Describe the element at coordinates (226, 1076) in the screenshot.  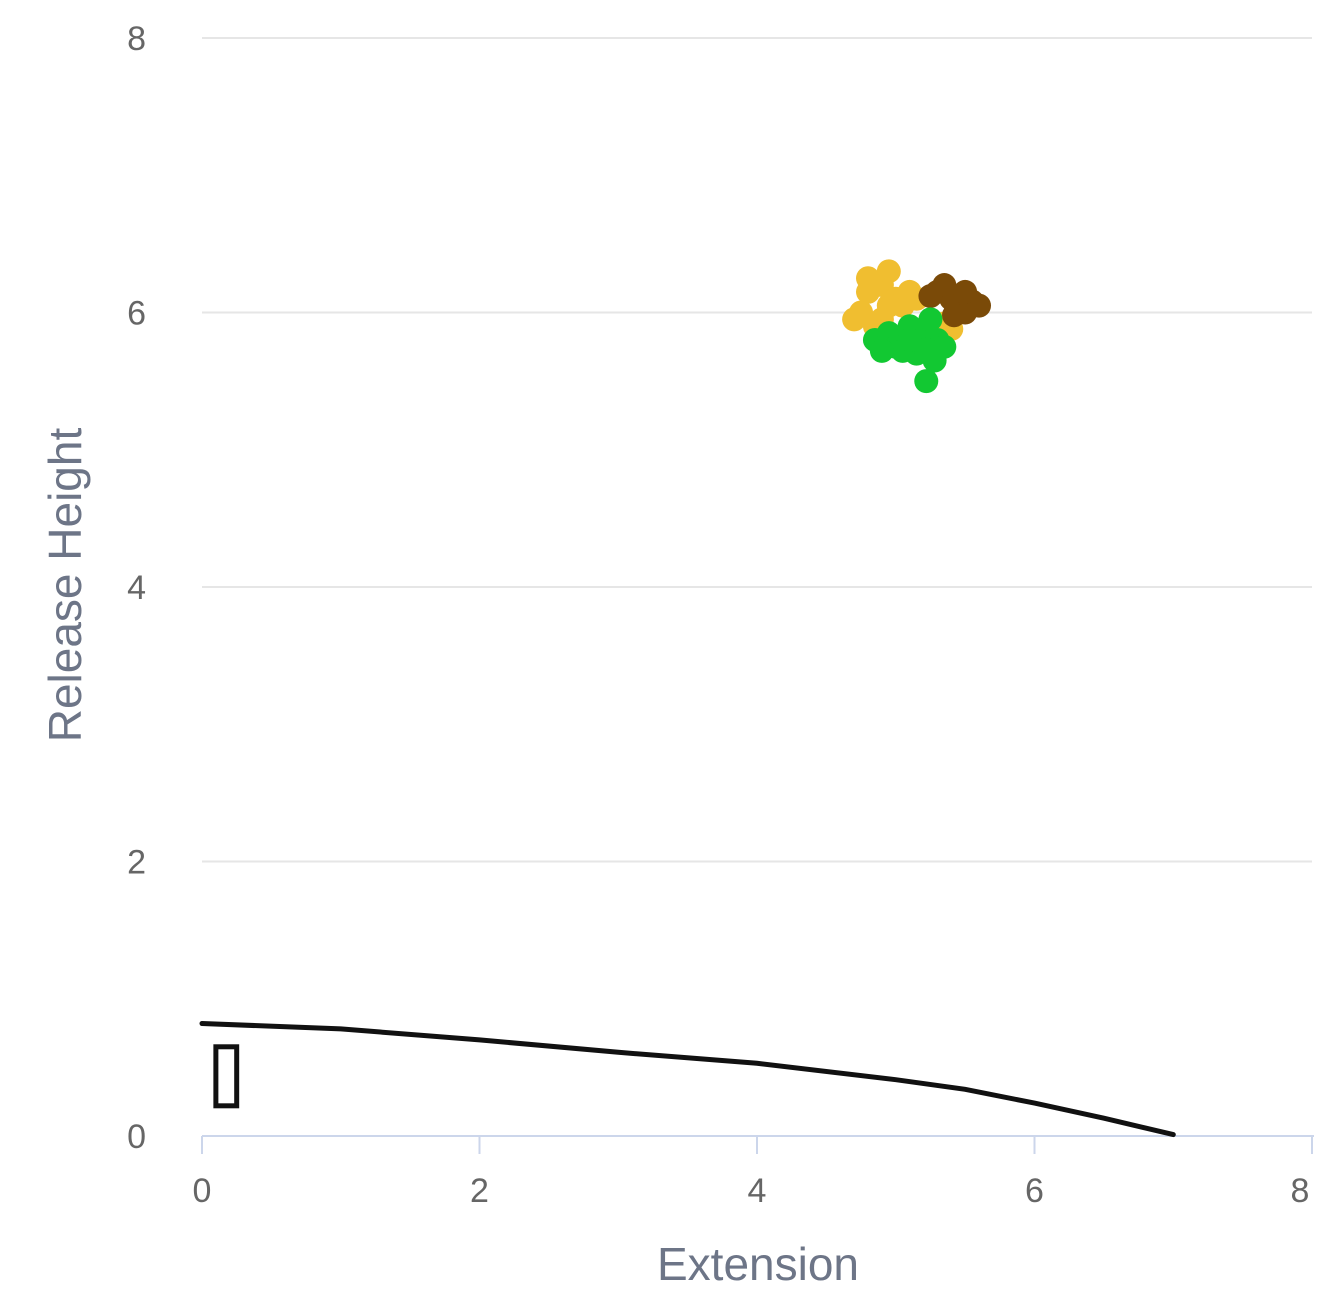
I see `pitching-rubber` at that location.